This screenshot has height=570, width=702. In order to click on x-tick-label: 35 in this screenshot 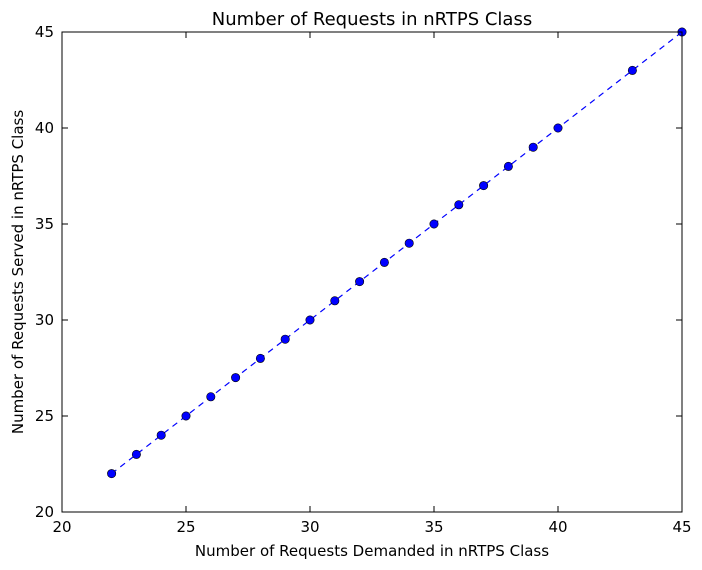, I will do `click(433, 527)`.